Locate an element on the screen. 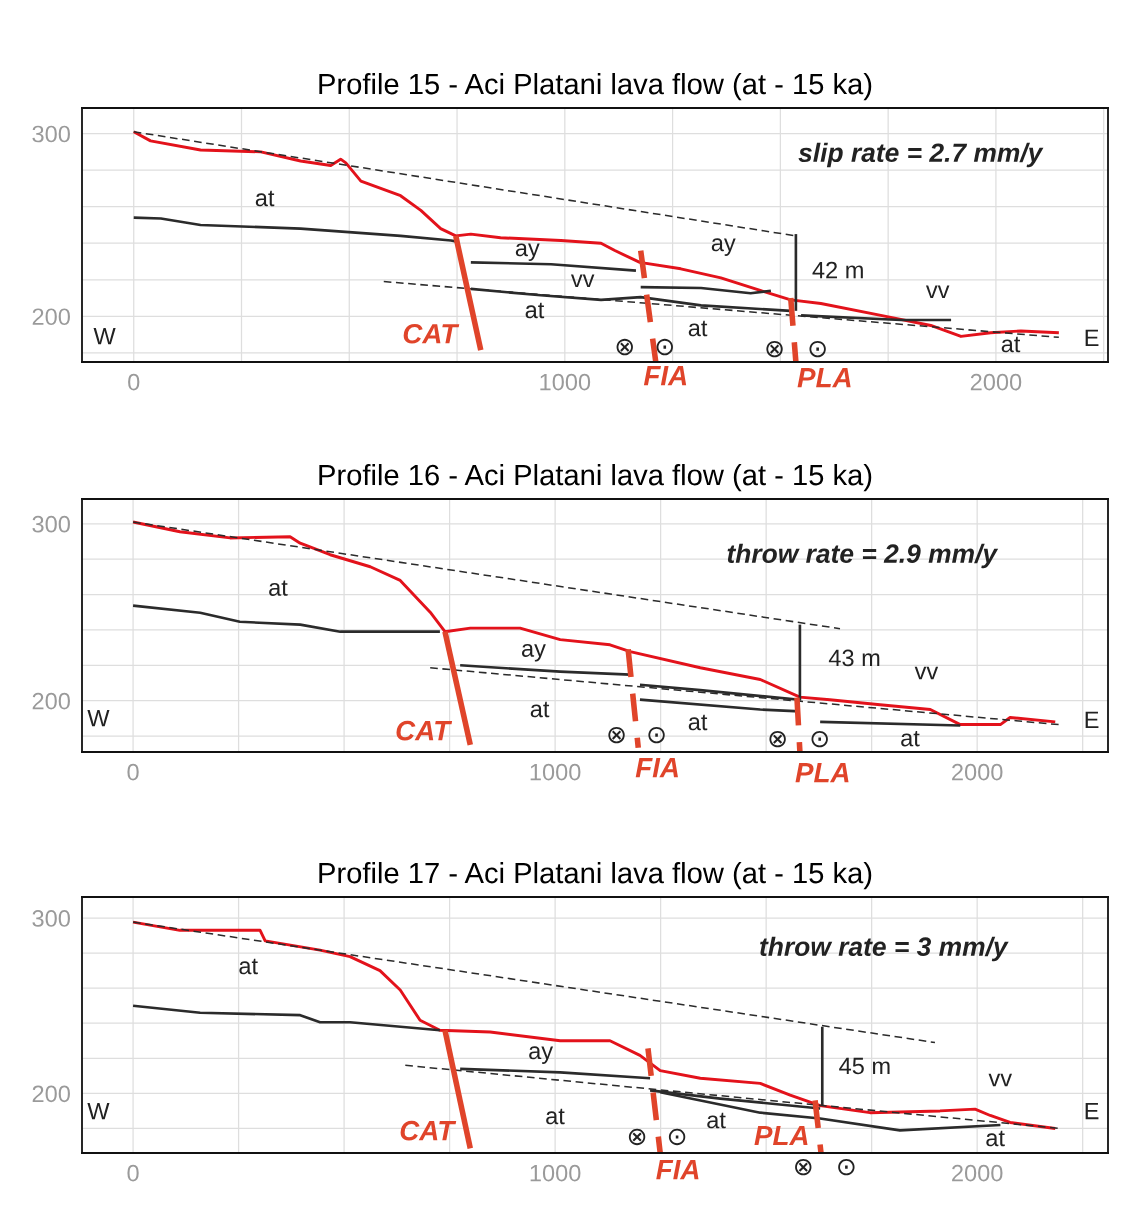  annotation: 42 m is located at coordinates (837, 270).